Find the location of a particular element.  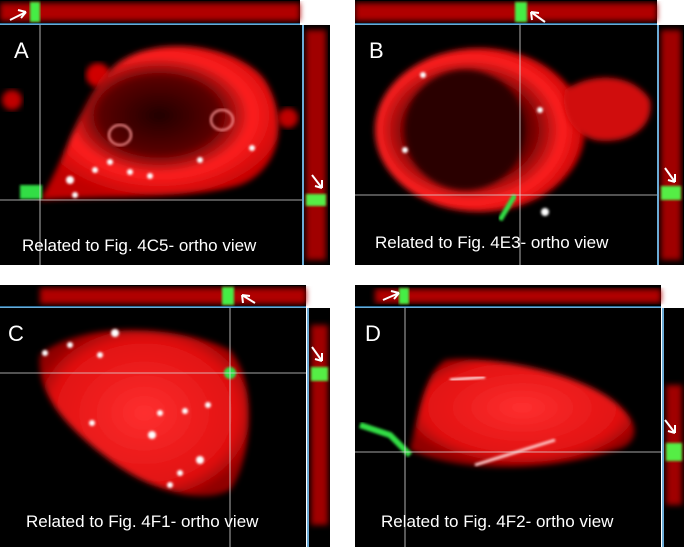

panel-c-label: C is located at coordinates (16, 333).